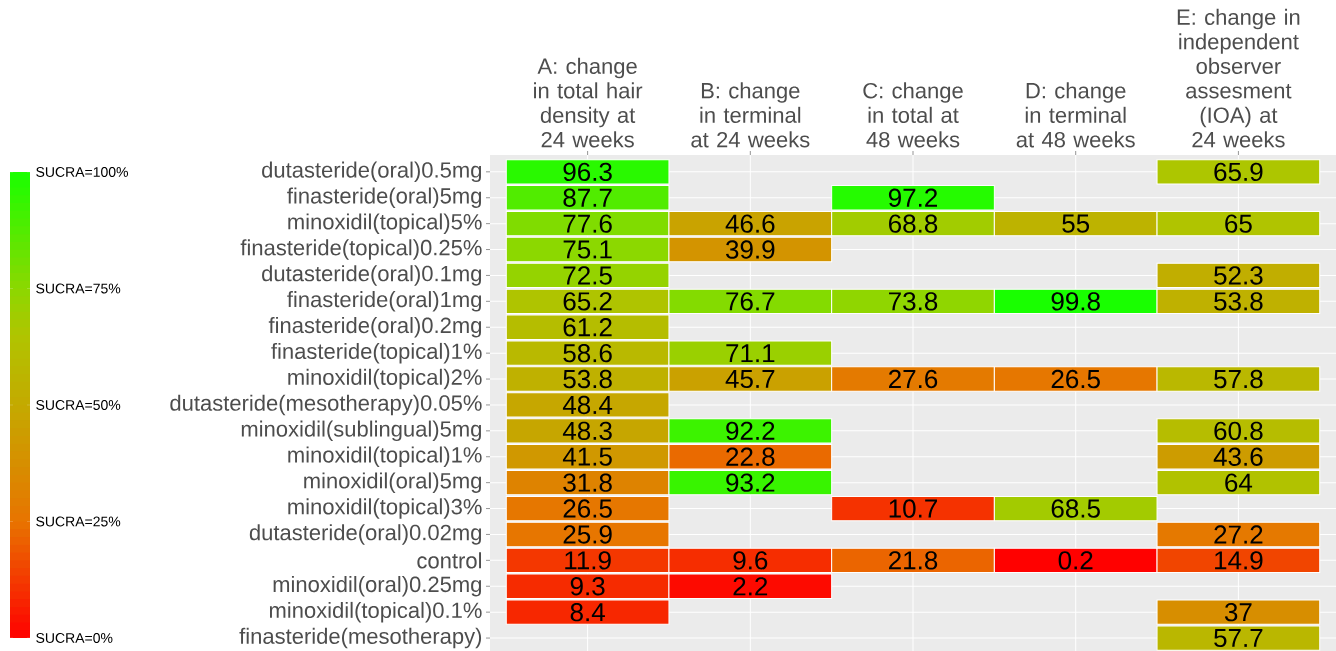 This screenshot has height=651, width=1336. I want to click on data-label: 68.8, so click(913, 223).